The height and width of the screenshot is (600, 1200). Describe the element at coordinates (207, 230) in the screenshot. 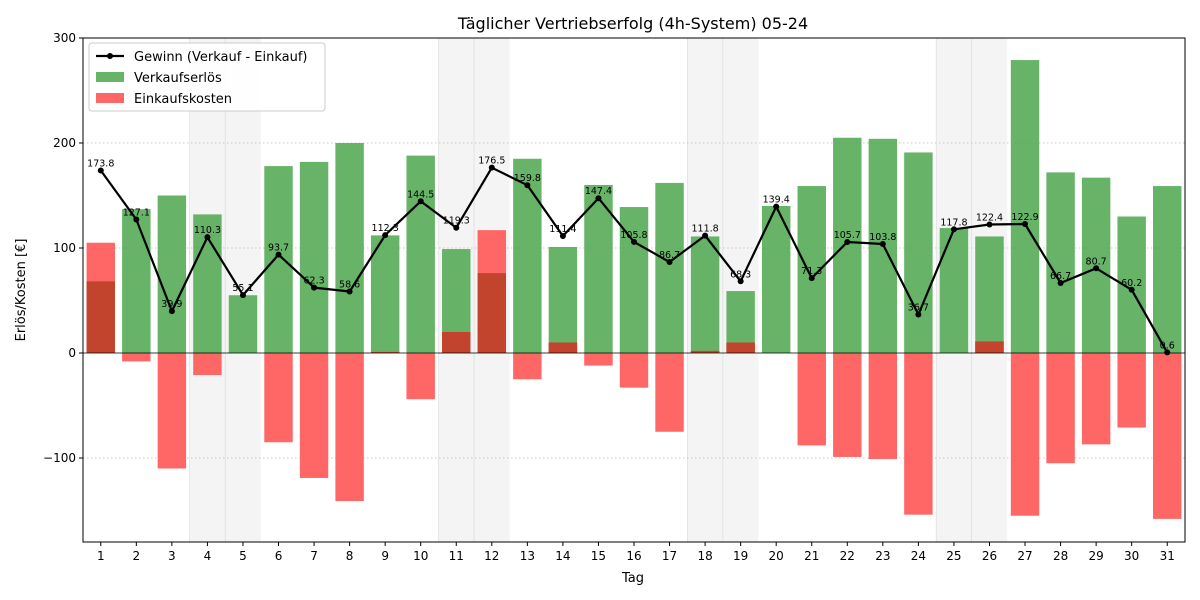

I see `profit-label-day-4: 110.3` at that location.